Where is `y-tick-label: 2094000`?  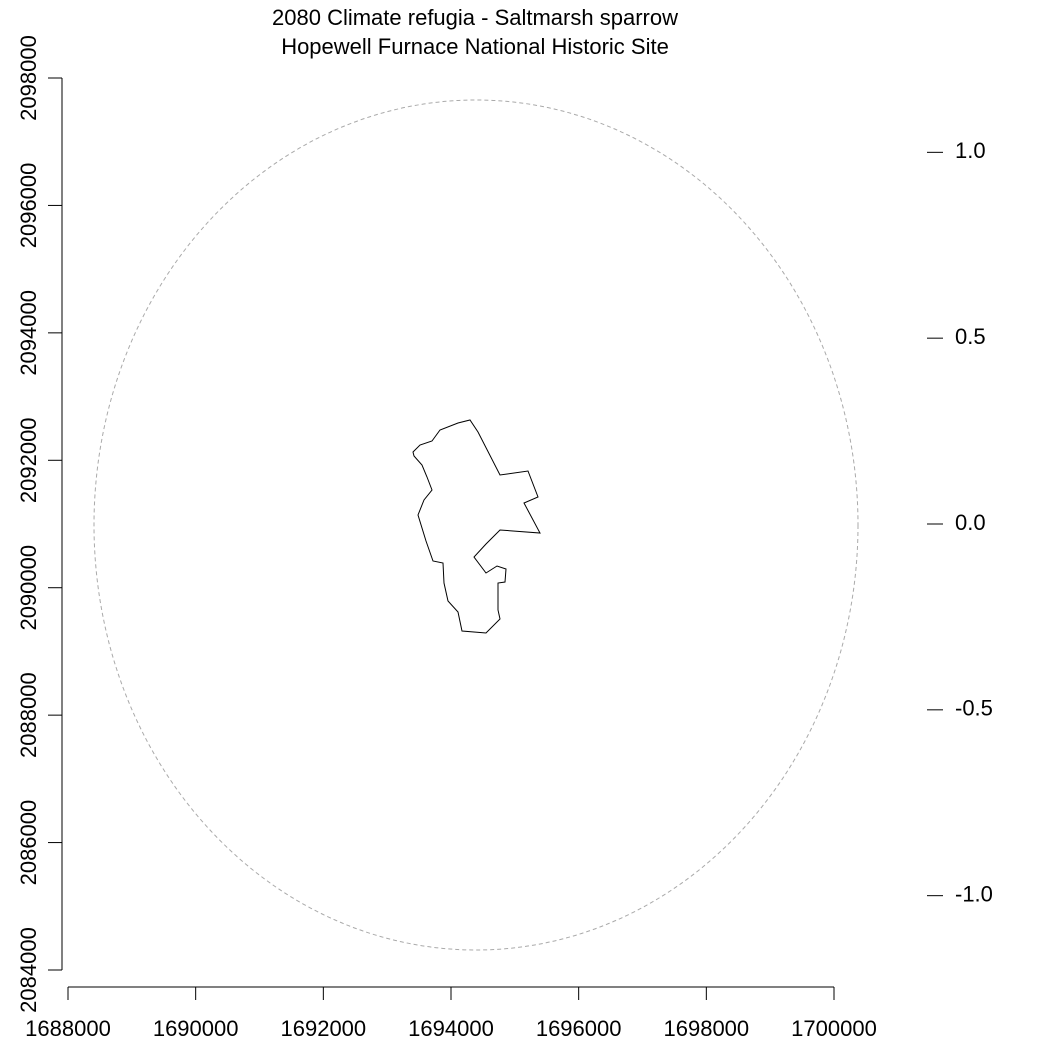 y-tick-label: 2094000 is located at coordinates (28, 333).